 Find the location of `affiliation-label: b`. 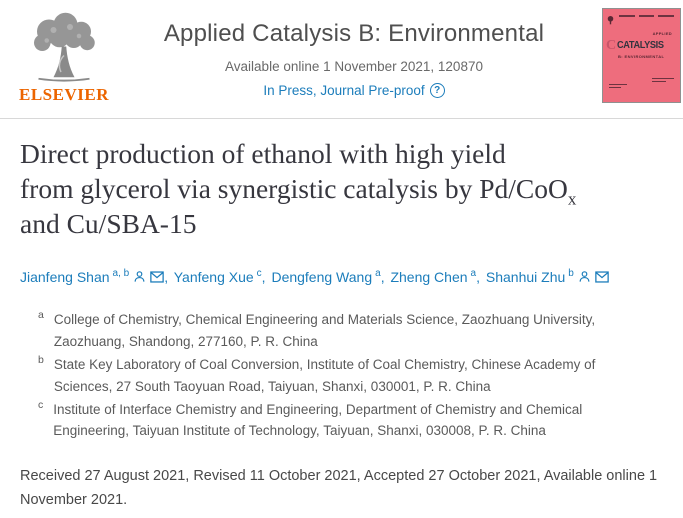

affiliation-label: b is located at coordinates (41, 359).